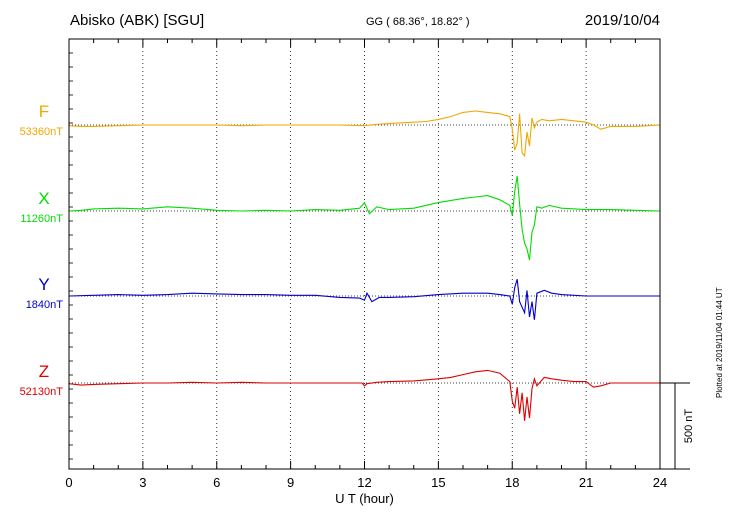  What do you see at coordinates (622, 20) in the screenshot?
I see `date-label: 2019/10/04` at bounding box center [622, 20].